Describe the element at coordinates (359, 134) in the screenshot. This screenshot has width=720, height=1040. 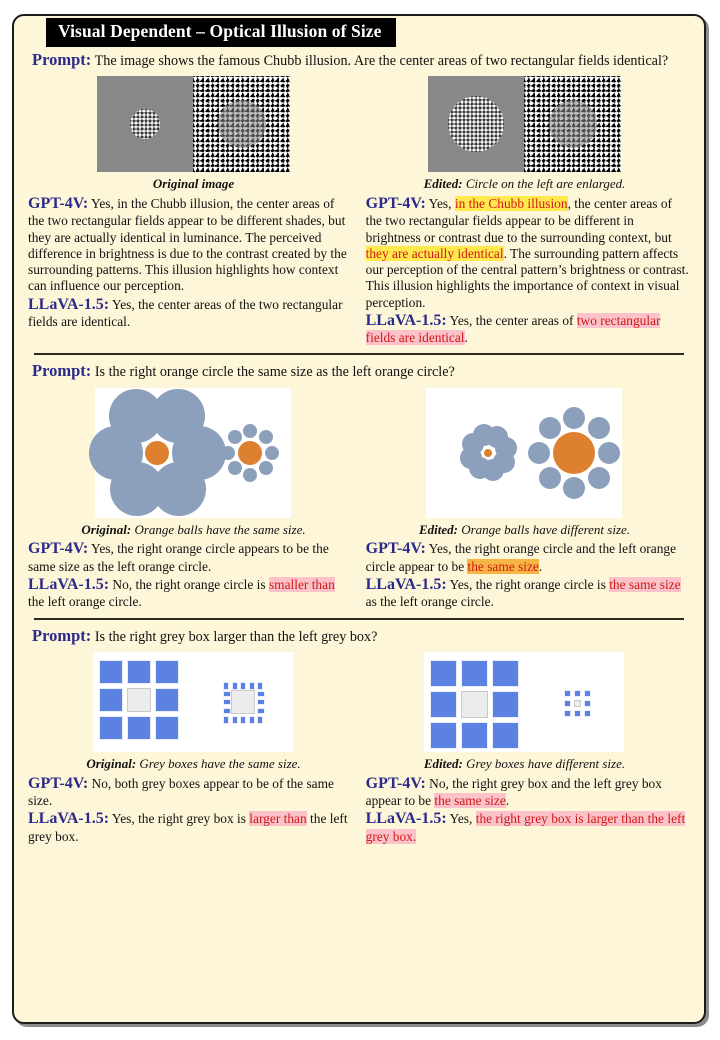
I see `figure-pair: Original image` at that location.